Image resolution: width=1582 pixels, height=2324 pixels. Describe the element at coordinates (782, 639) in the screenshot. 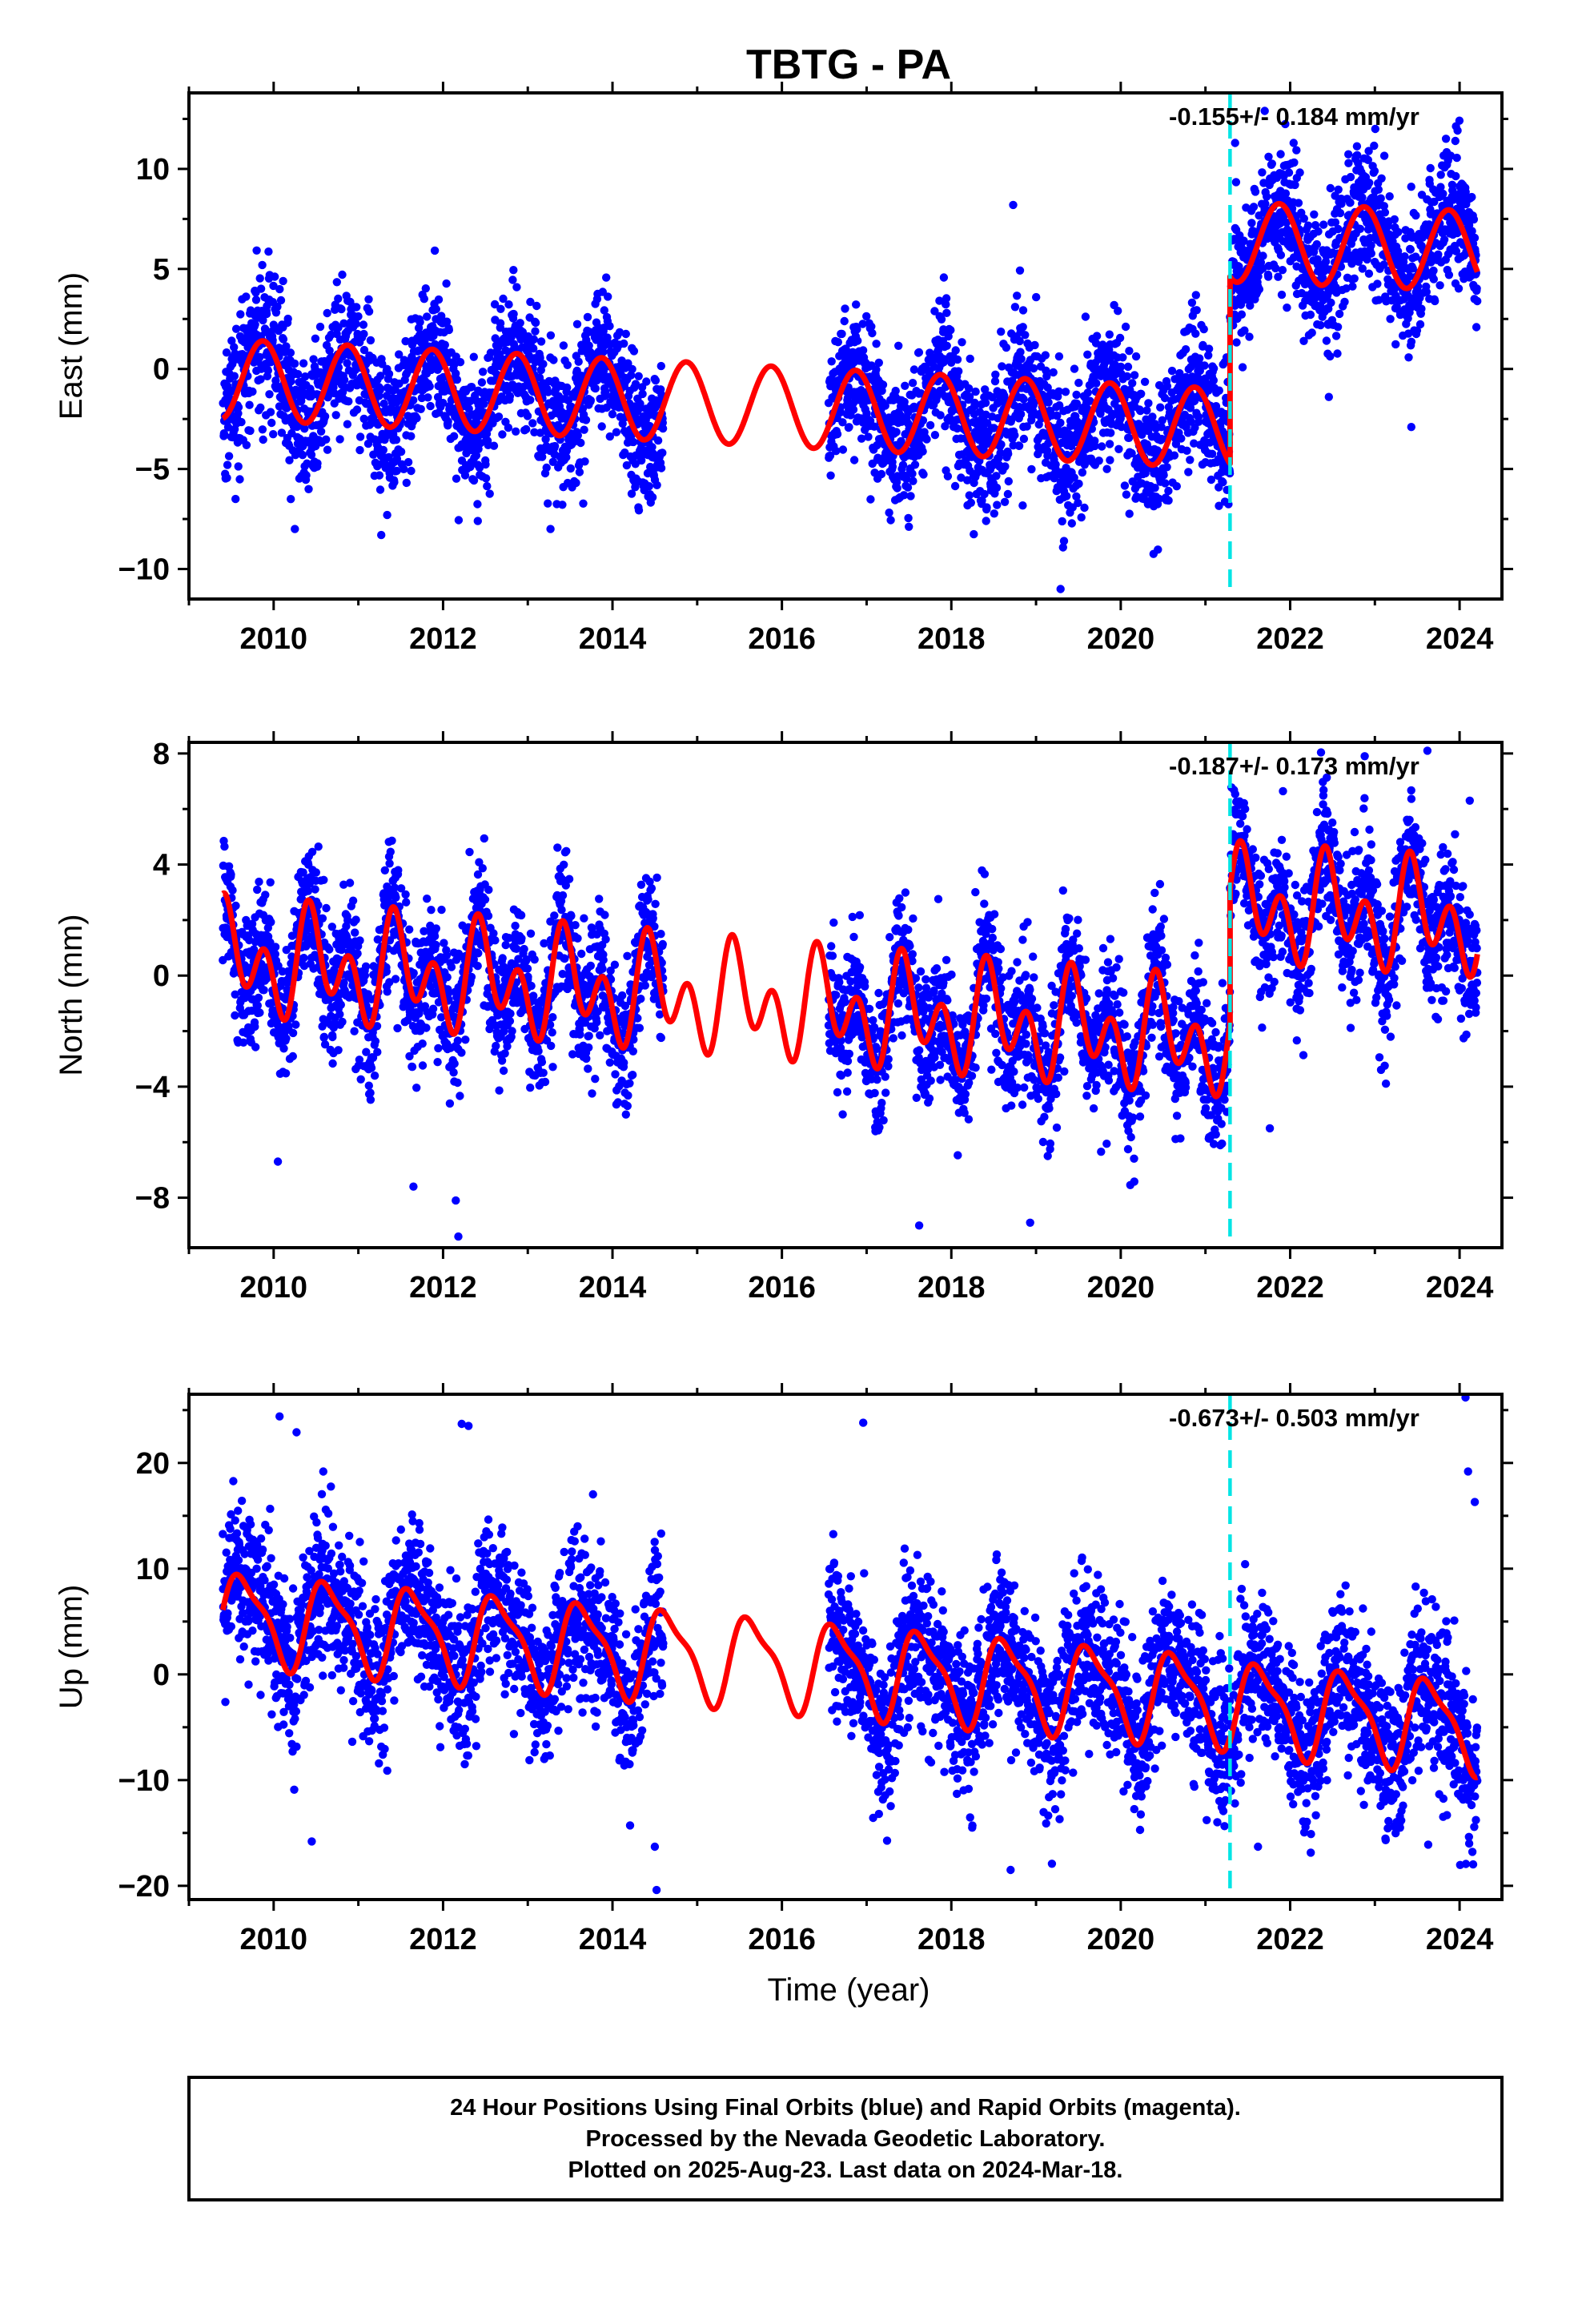

I see `x-tick-label: 2016` at that location.